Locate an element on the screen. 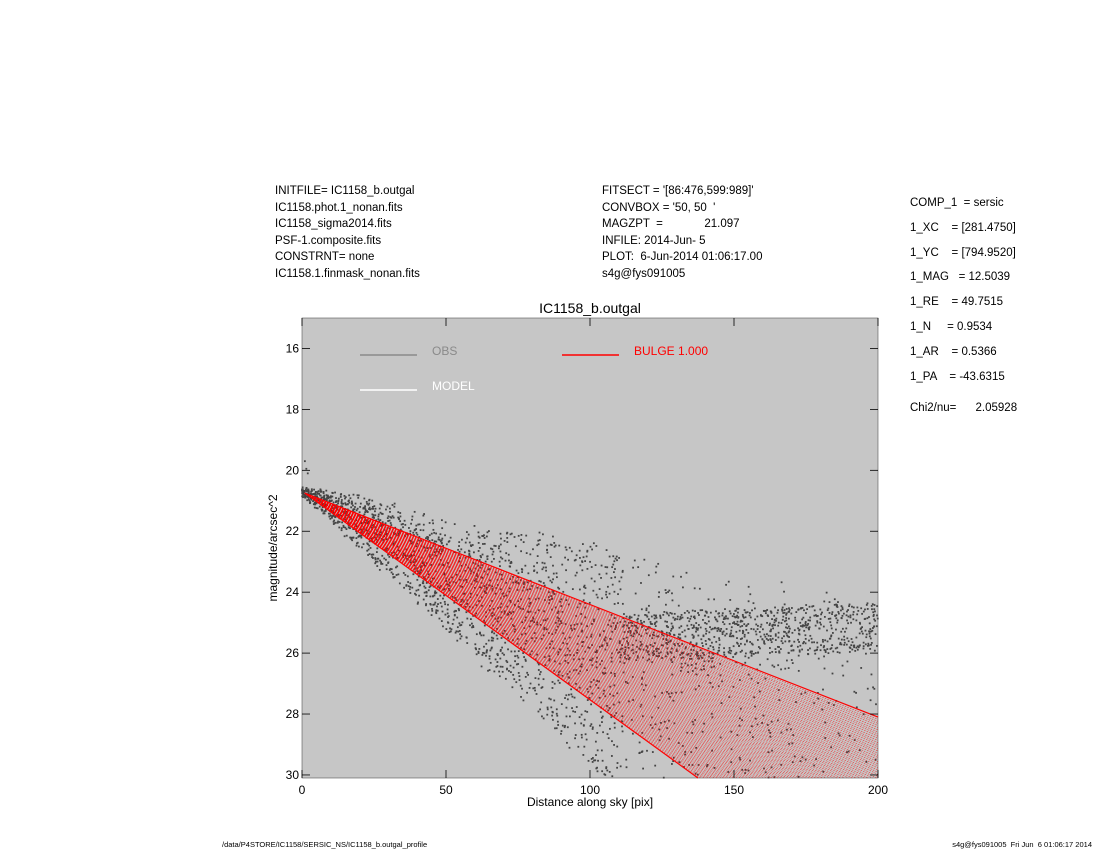 The height and width of the screenshot is (850, 1100). chart-title: IC1158_b.outgal is located at coordinates (590, 308).